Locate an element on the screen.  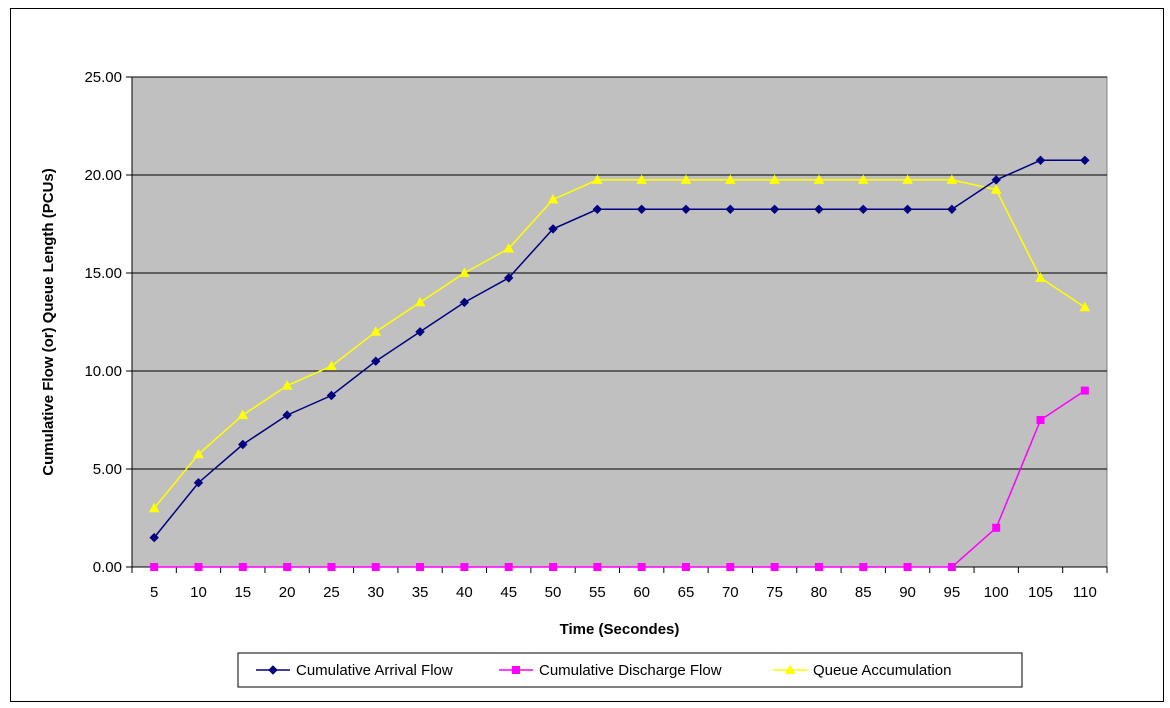
x-tick-label: 45 is located at coordinates (508, 592).